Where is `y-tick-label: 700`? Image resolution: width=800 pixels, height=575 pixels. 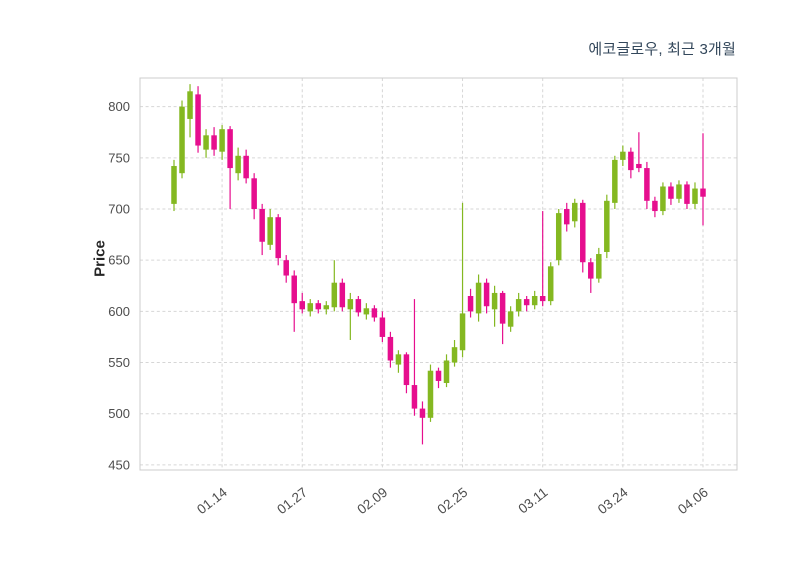 y-tick-label: 700 is located at coordinates (119, 209).